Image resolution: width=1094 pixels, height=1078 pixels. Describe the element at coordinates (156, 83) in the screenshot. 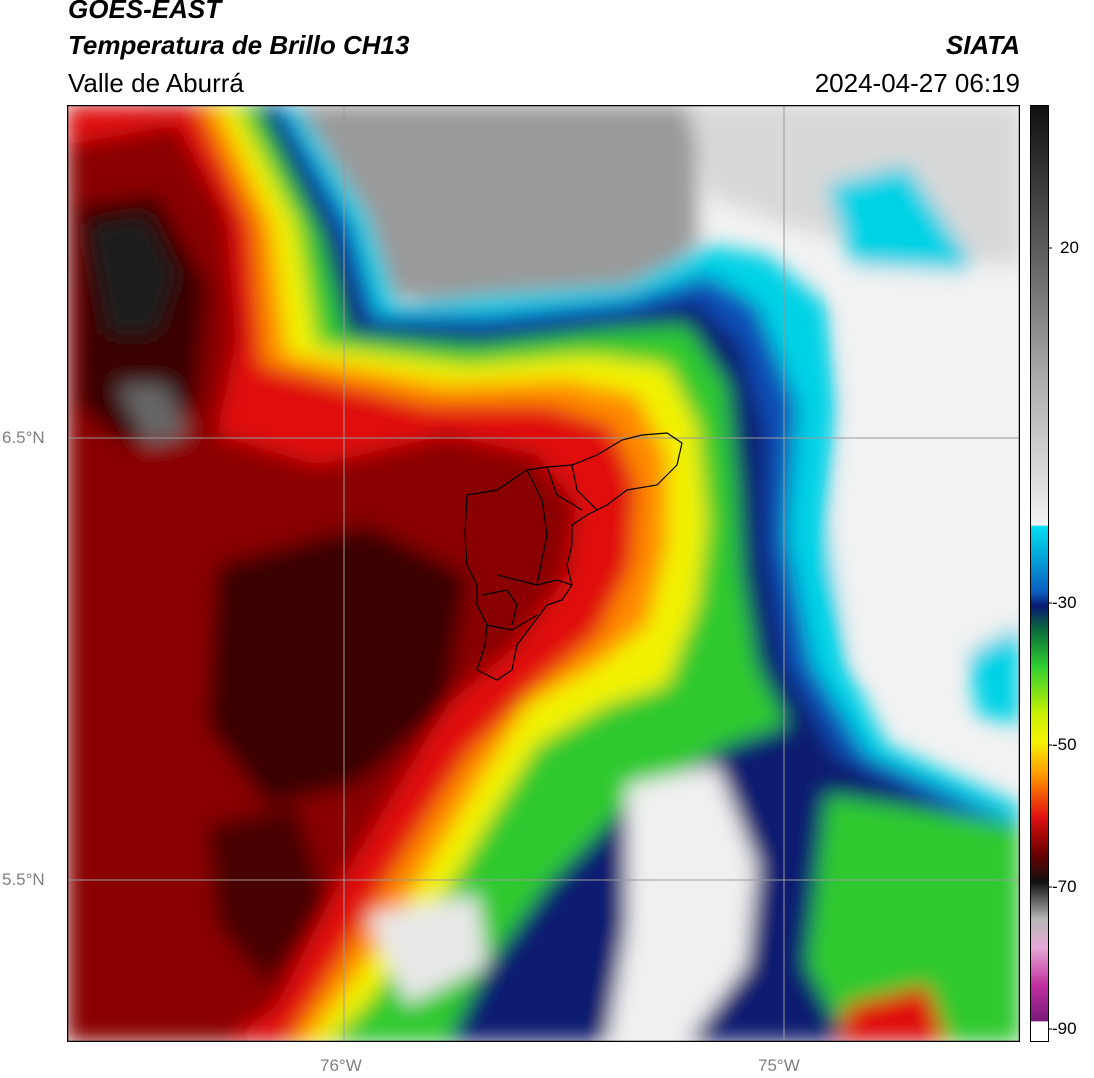

I see `region-label: Valle de Aburrá` at that location.